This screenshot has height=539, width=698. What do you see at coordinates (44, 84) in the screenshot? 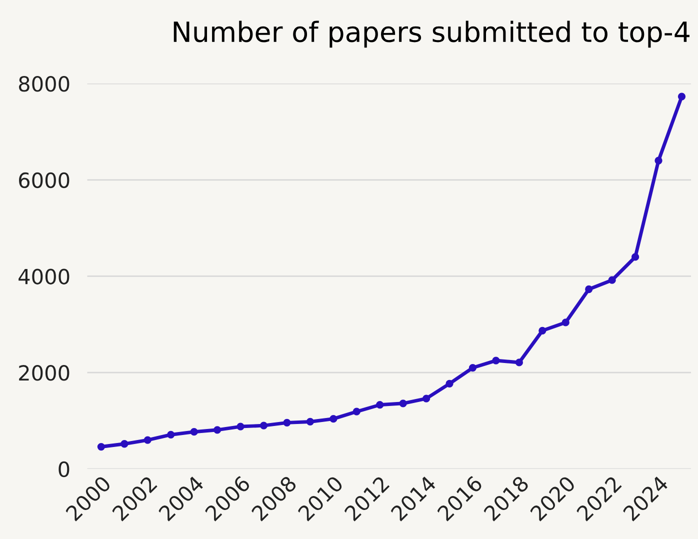
I see `y-tick-label: 8000` at bounding box center [44, 84].